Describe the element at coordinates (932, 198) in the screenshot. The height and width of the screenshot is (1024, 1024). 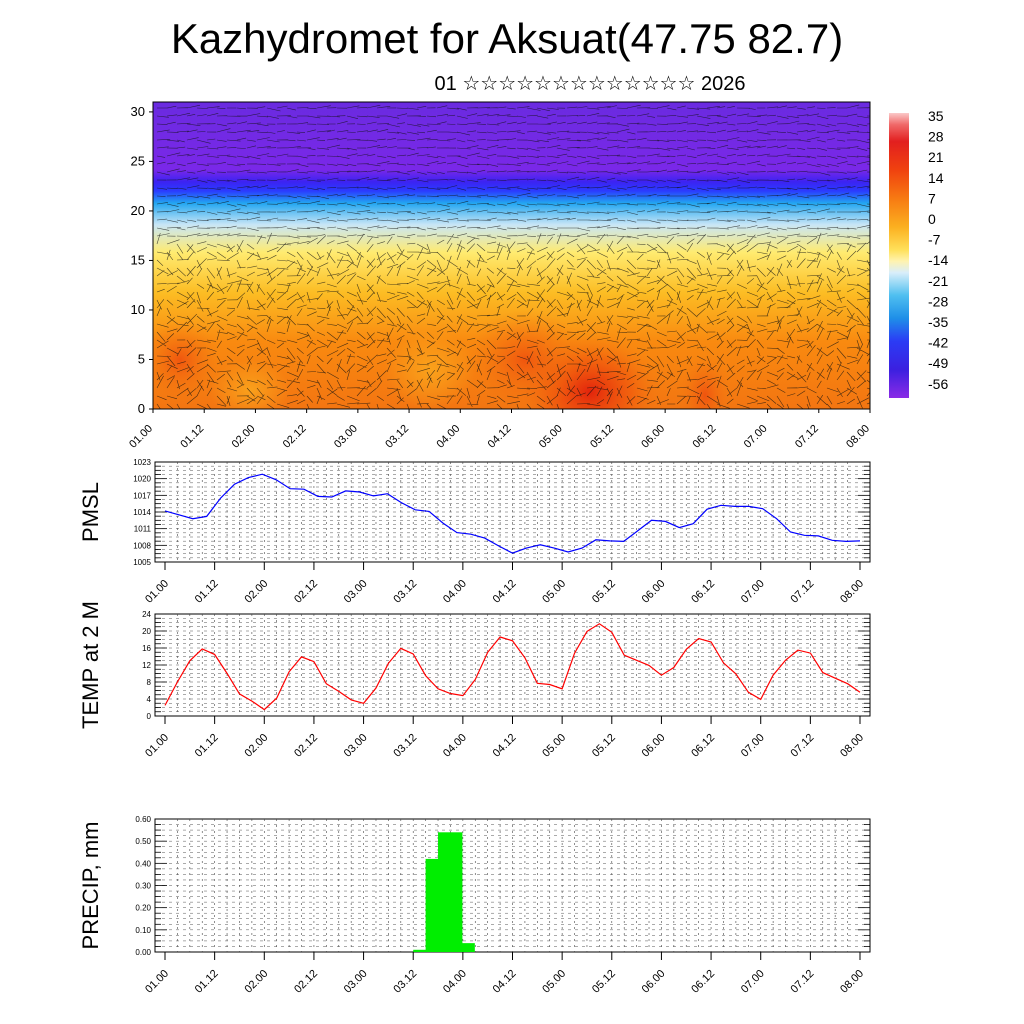
I see `colorbar-label: 7` at that location.